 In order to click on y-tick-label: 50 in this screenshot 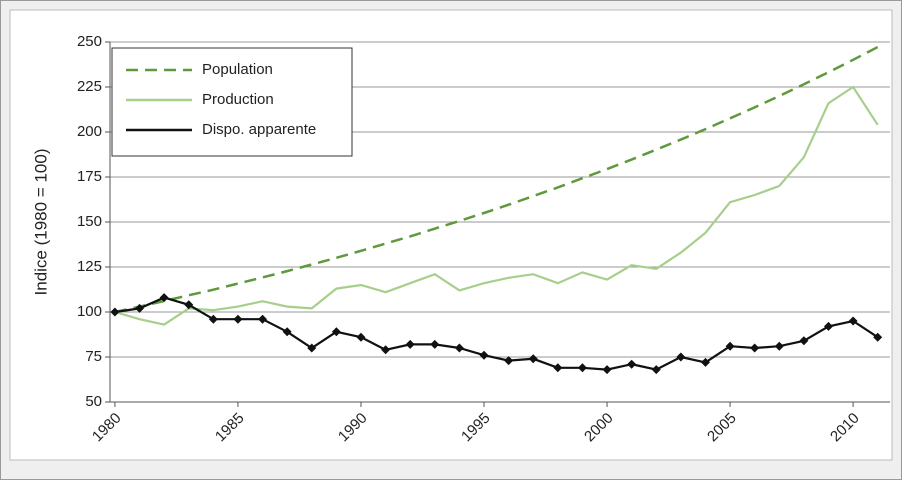, I will do `click(93, 401)`.